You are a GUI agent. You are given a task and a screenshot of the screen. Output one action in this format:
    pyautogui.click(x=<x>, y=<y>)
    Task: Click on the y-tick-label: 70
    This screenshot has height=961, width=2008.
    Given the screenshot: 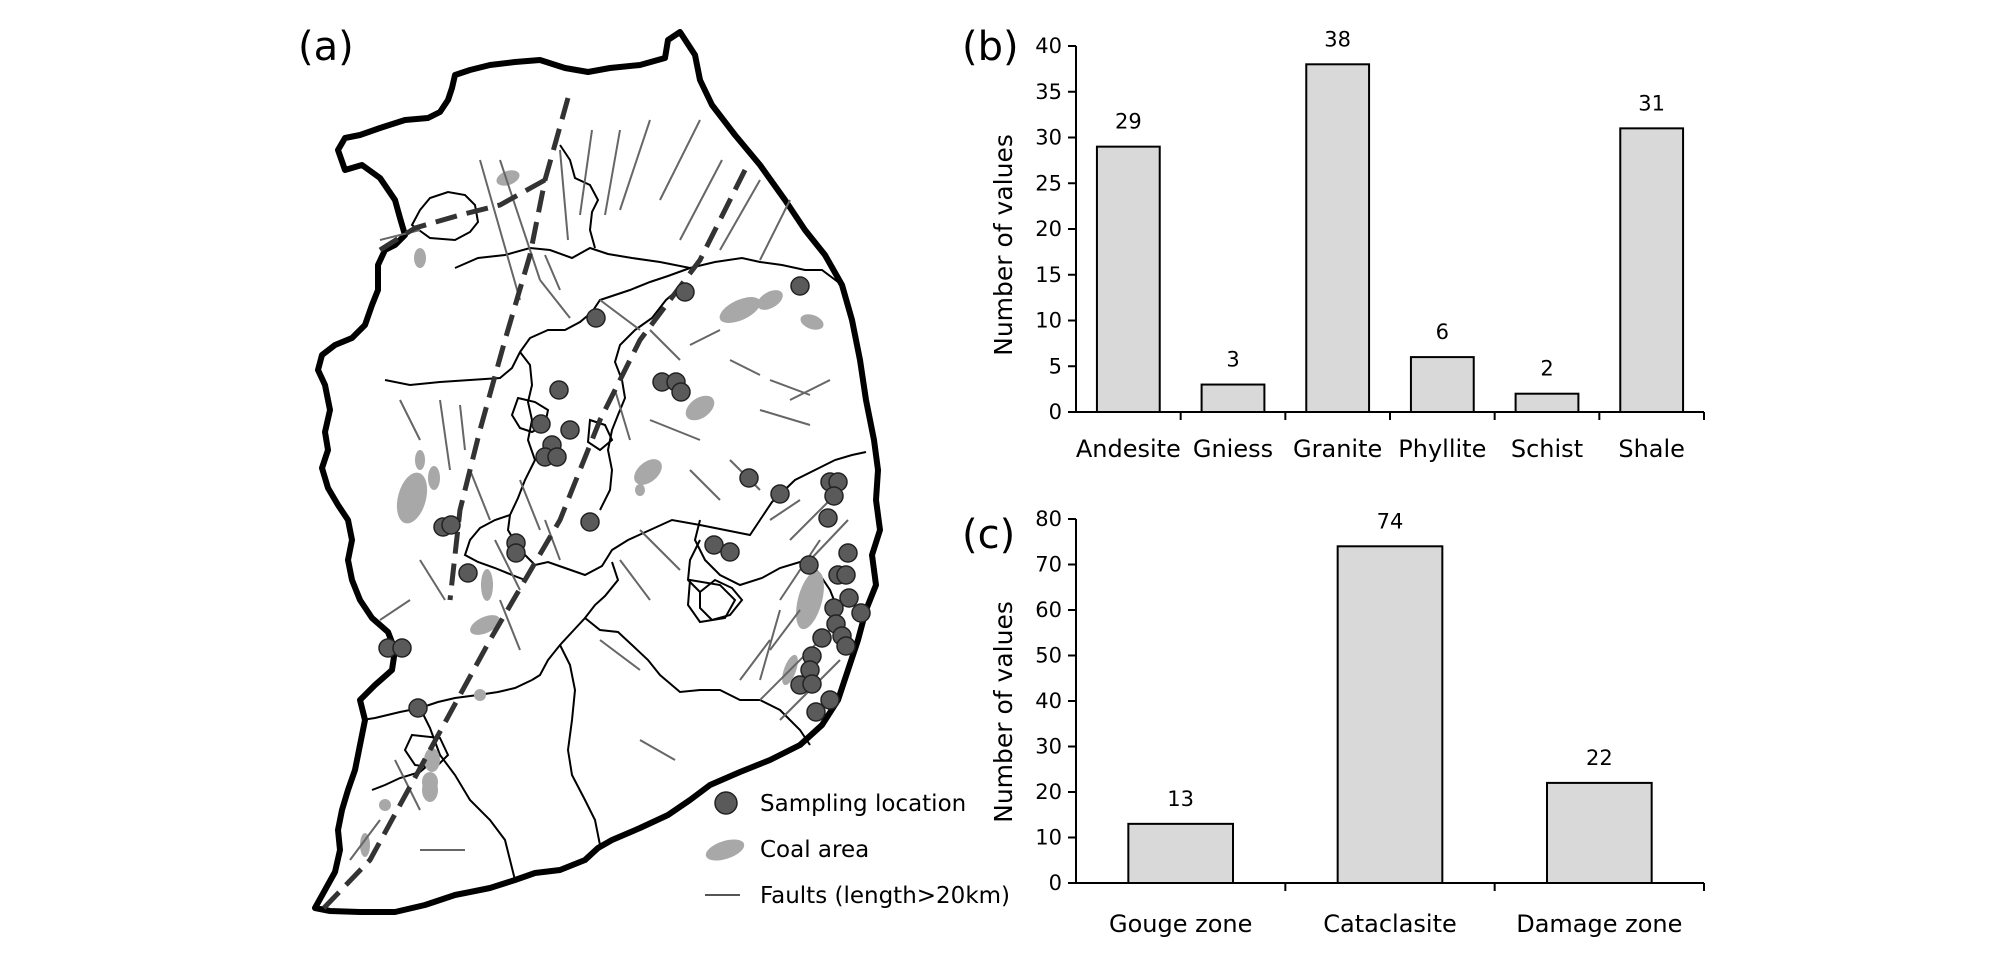 What is the action you would take?
    pyautogui.click(x=1048, y=565)
    